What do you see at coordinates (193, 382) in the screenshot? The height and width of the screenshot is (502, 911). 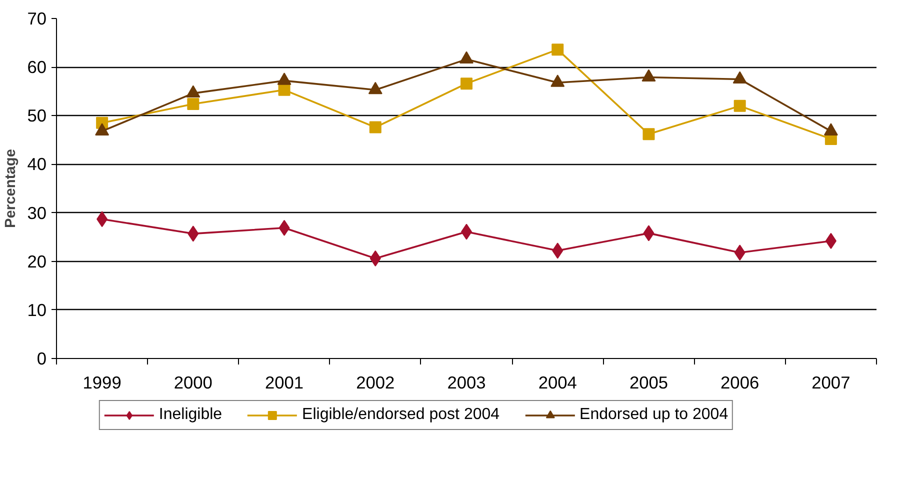 I see `x-tick-label: 2000` at bounding box center [193, 382].